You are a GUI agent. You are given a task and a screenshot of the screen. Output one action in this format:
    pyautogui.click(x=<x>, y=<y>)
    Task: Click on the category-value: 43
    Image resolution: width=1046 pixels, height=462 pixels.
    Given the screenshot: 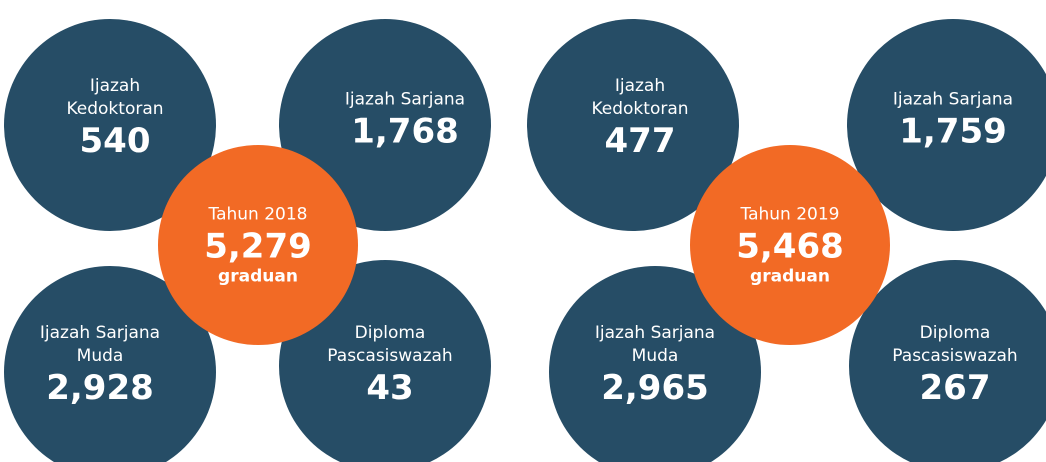 What is the action you would take?
    pyautogui.click(x=390, y=388)
    